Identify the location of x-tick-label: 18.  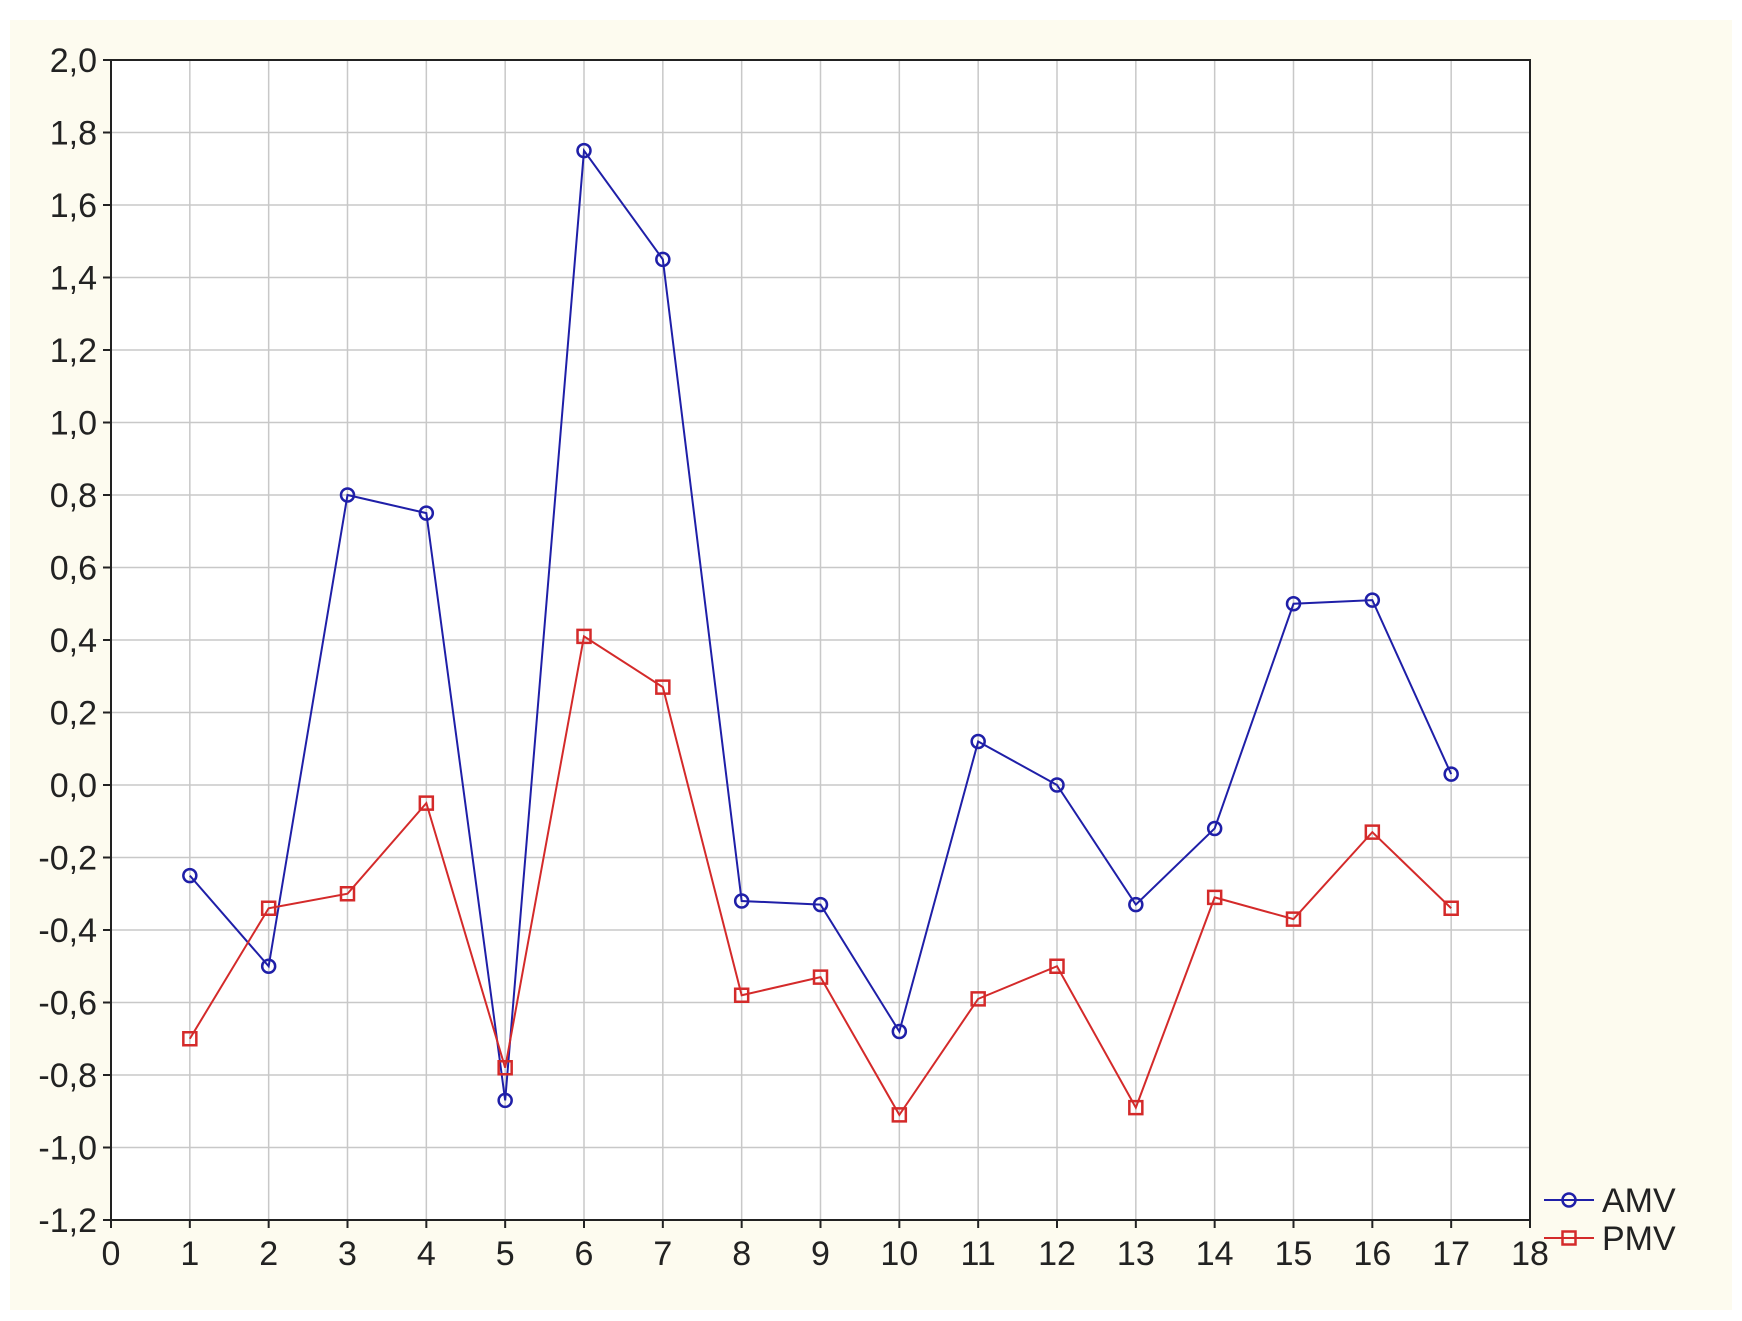
(1530, 1254).